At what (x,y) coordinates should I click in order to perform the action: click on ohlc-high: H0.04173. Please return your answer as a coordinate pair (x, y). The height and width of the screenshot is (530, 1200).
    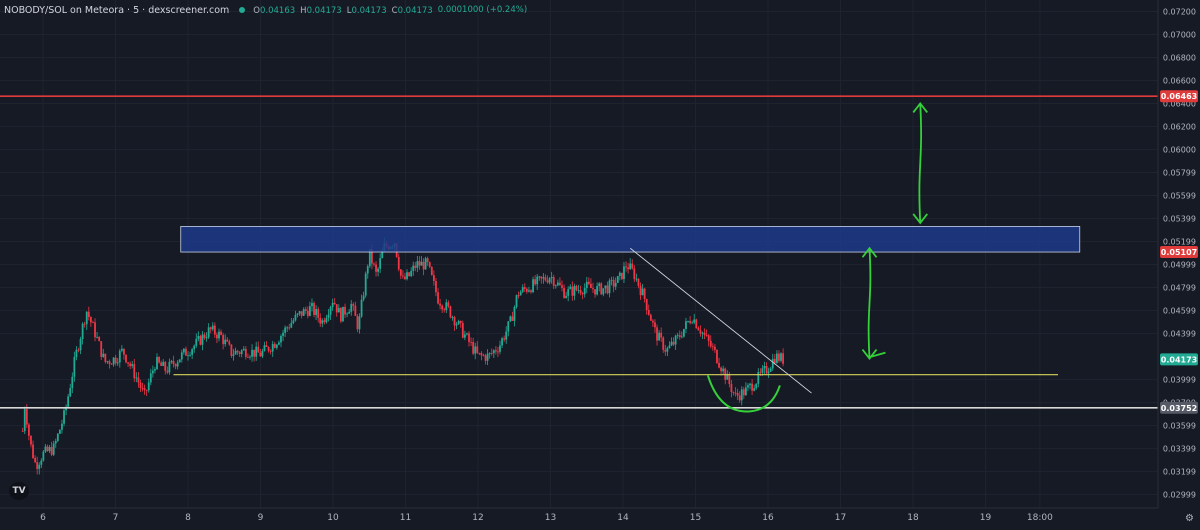
    Looking at the image, I should click on (321, 10).